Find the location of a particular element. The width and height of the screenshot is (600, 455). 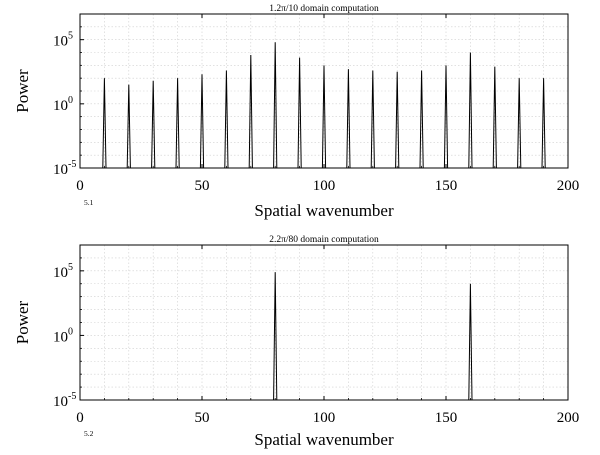

panel-label: 5.2 is located at coordinates (89, 433).